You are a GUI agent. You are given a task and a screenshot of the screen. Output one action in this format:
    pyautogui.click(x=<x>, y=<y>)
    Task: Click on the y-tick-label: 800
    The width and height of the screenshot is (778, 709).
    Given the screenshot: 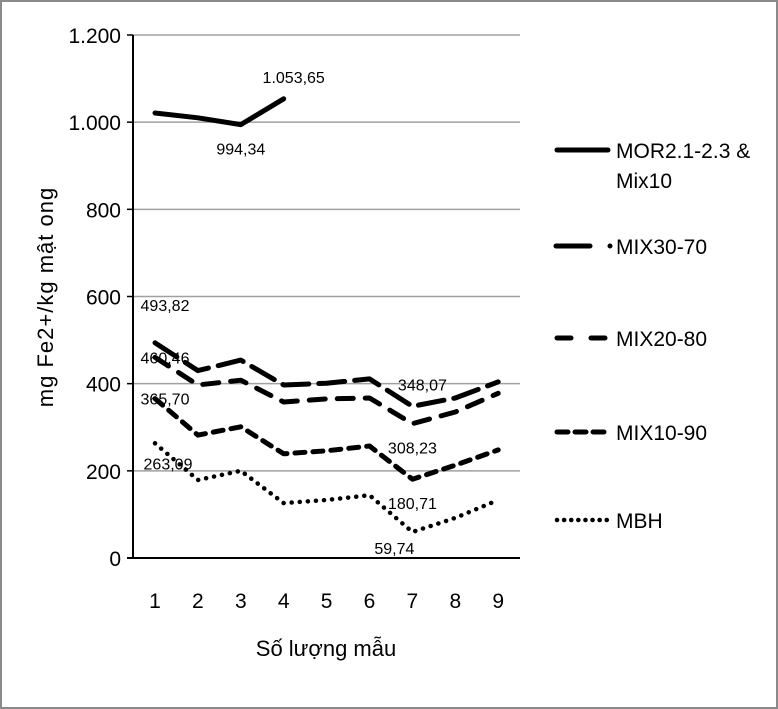 What is the action you would take?
    pyautogui.click(x=103, y=210)
    